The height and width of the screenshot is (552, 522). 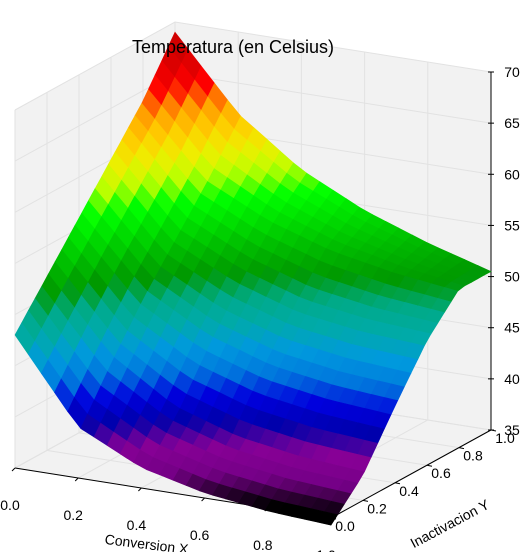 I want to click on z-tick-label: 50, so click(x=512, y=277).